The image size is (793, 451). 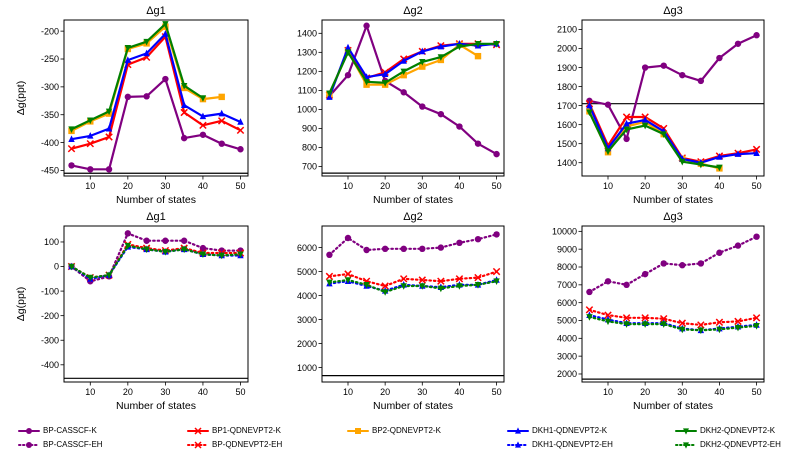 I want to click on y-tick-label: -250, so click(x=50, y=59).